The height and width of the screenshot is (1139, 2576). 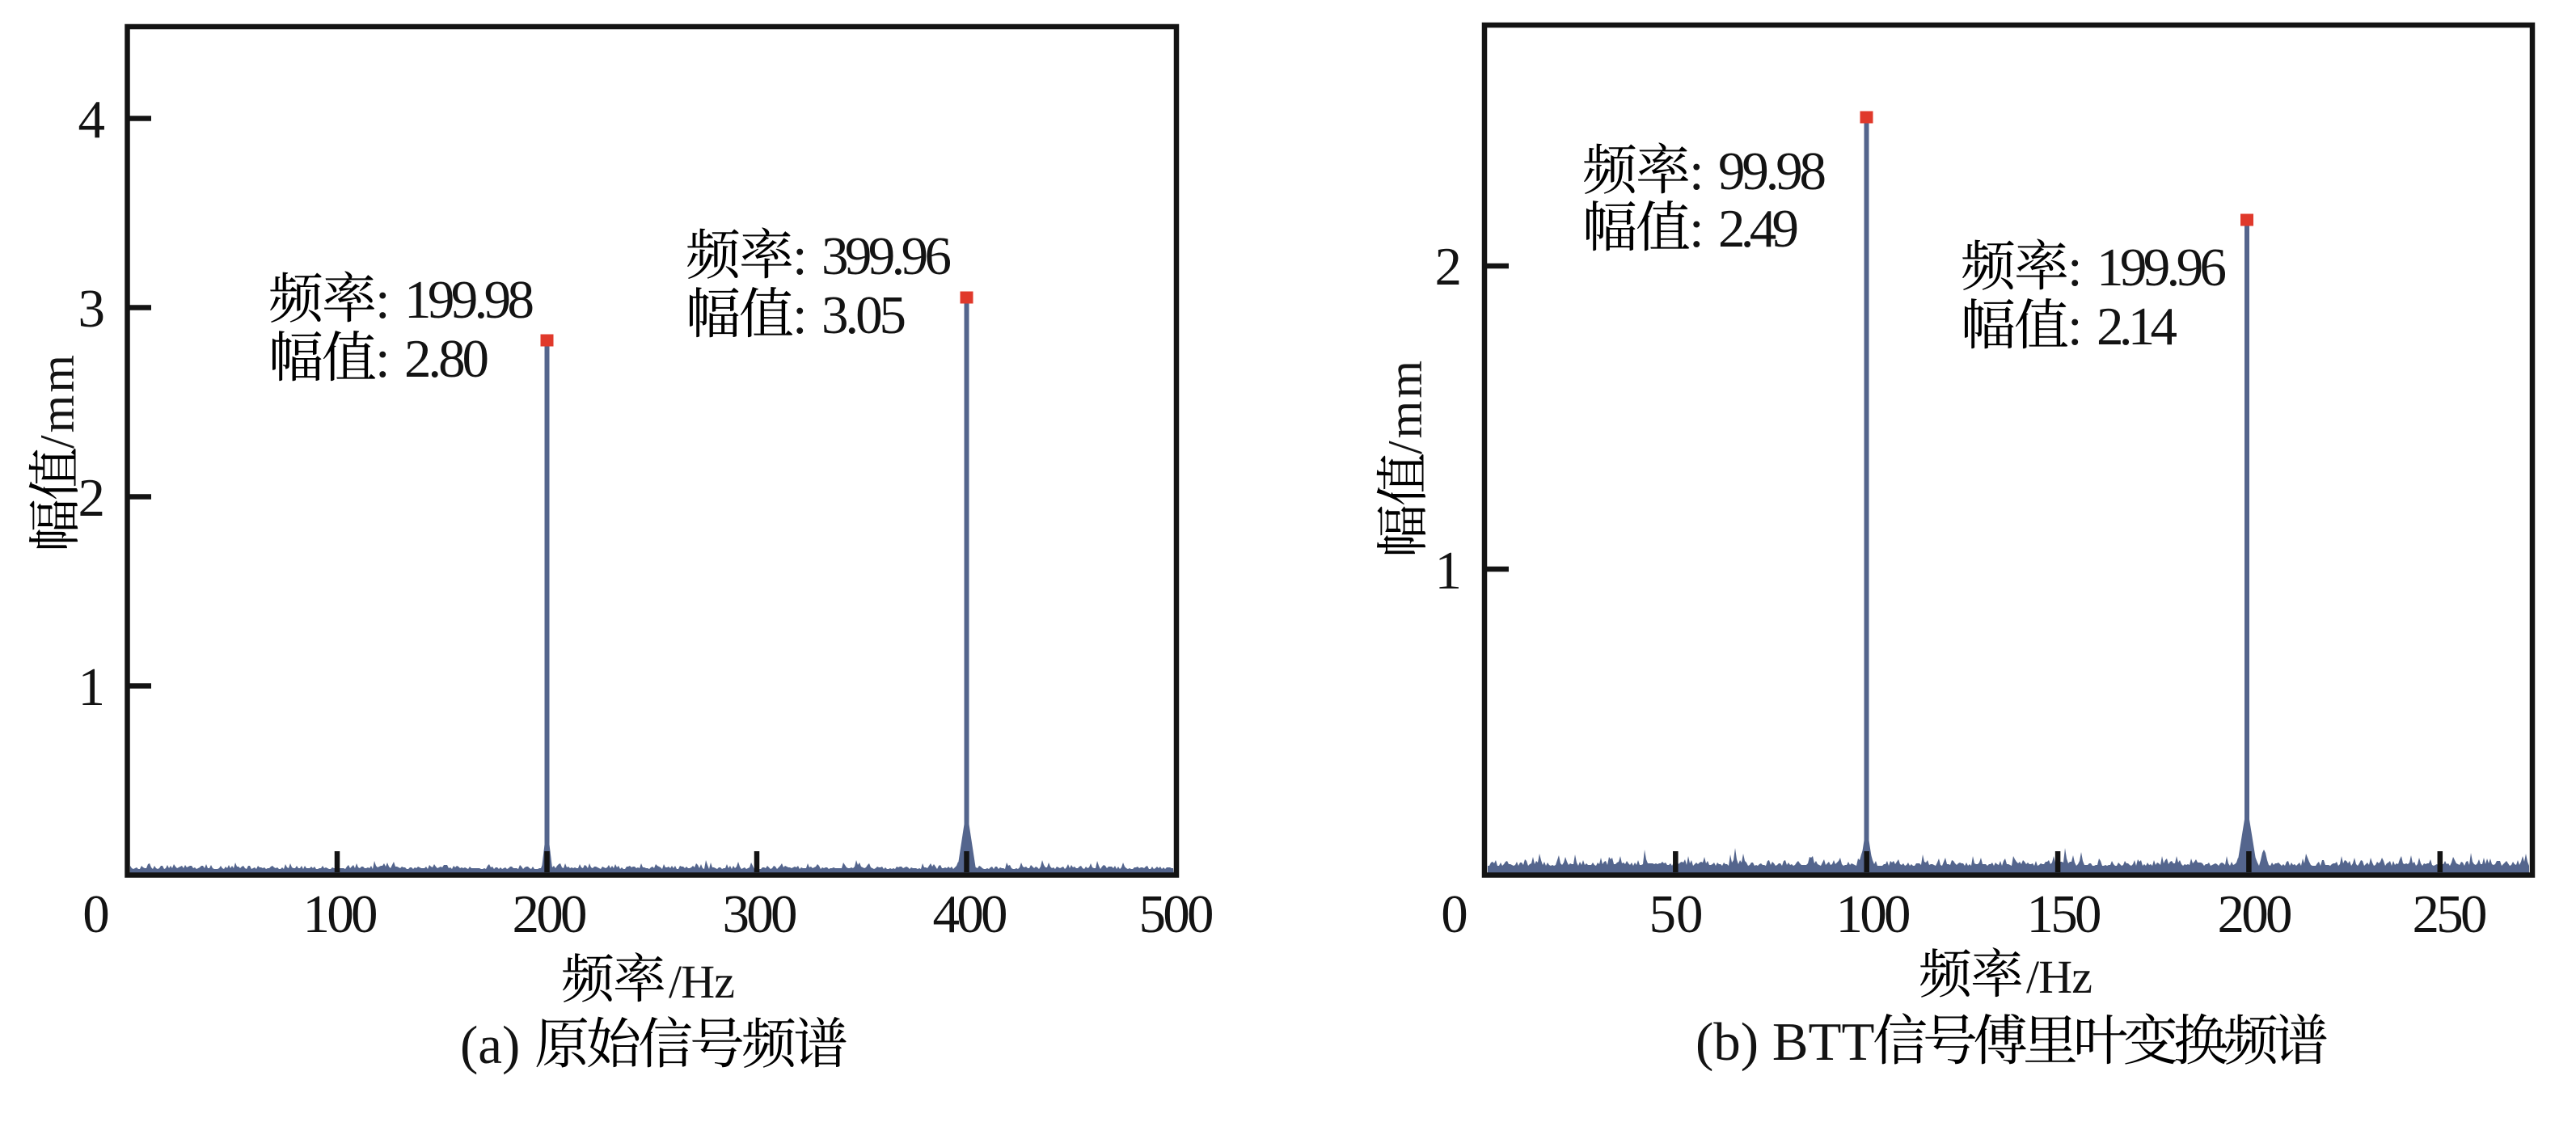 I want to click on svg-text: 2.49, so click(x=1758, y=229).